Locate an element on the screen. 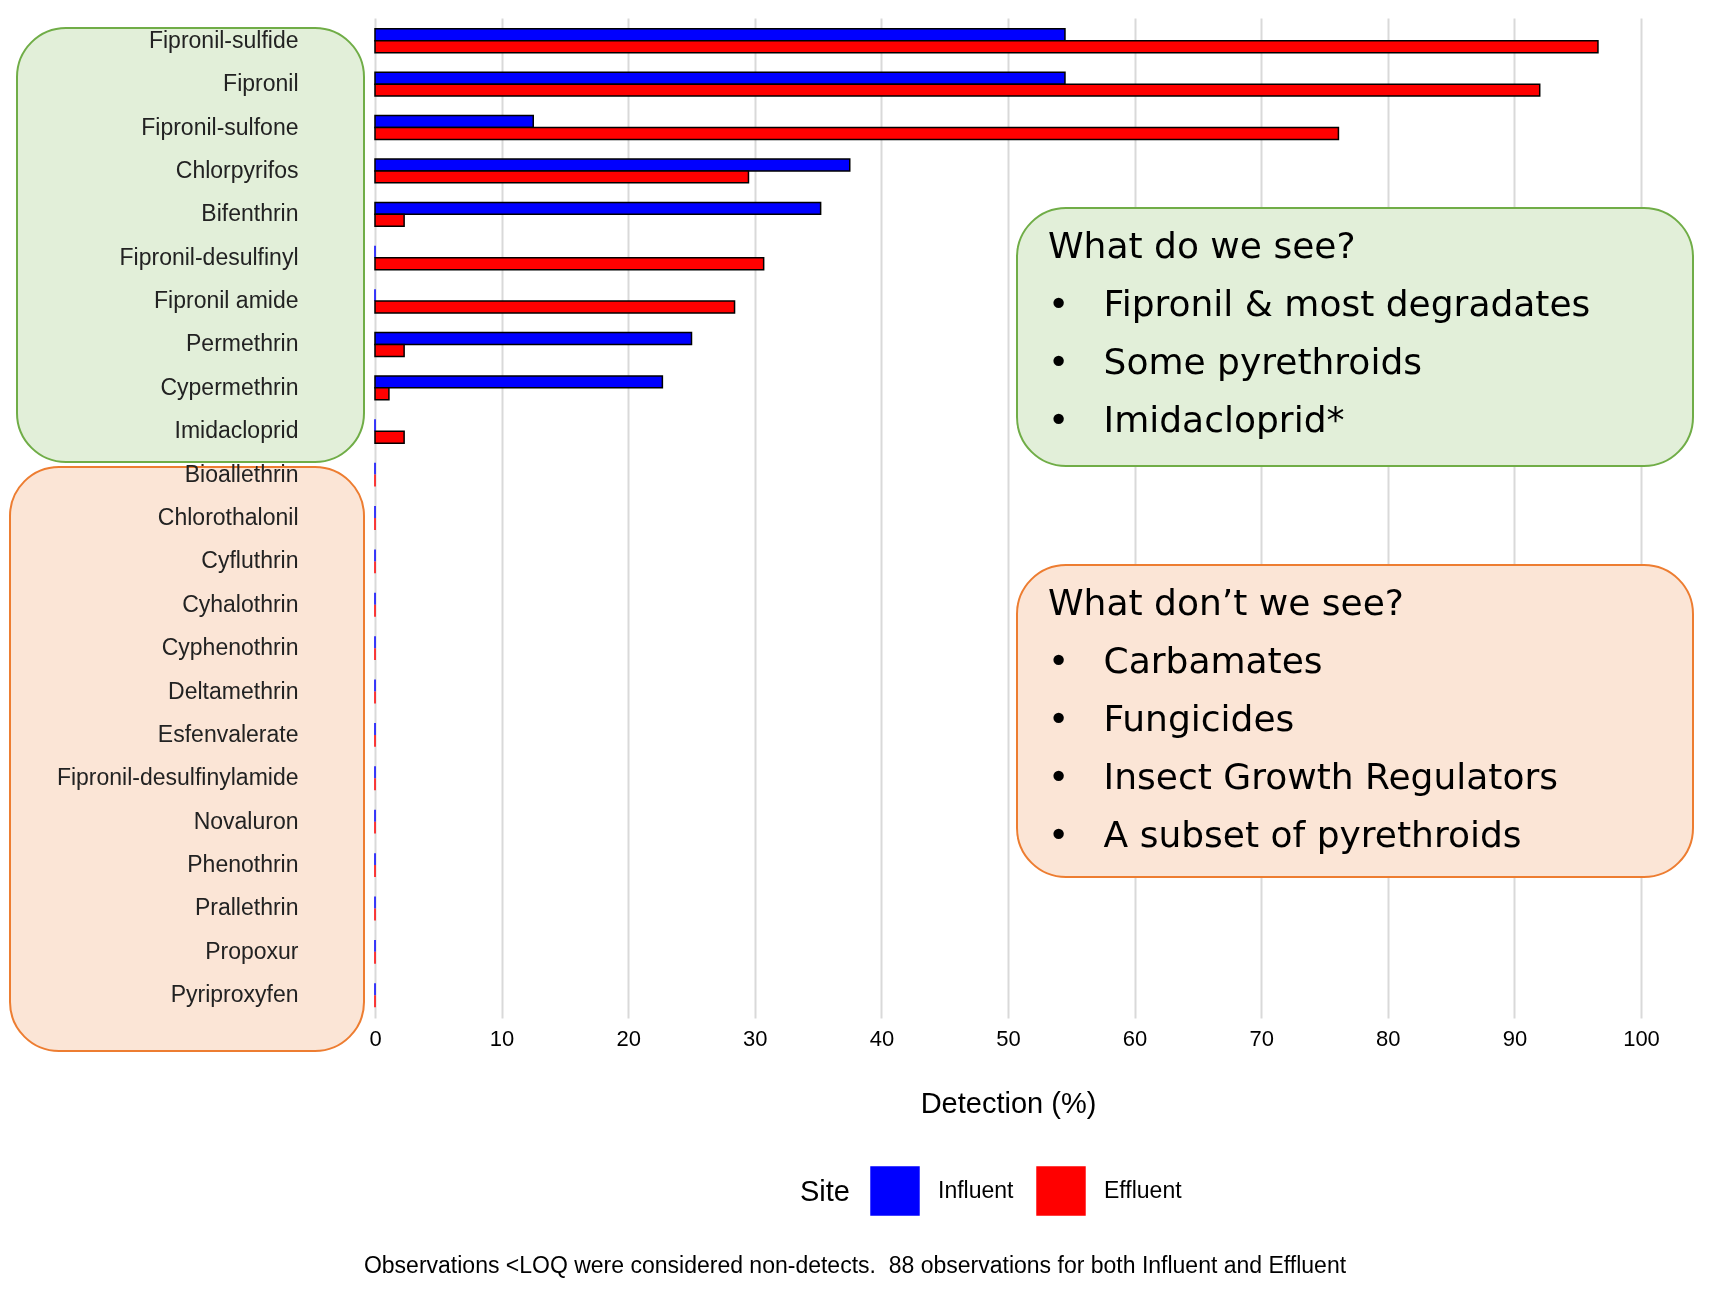 The height and width of the screenshot is (1289, 1710). y-tick-label: Bifenthrin is located at coordinates (250, 213).